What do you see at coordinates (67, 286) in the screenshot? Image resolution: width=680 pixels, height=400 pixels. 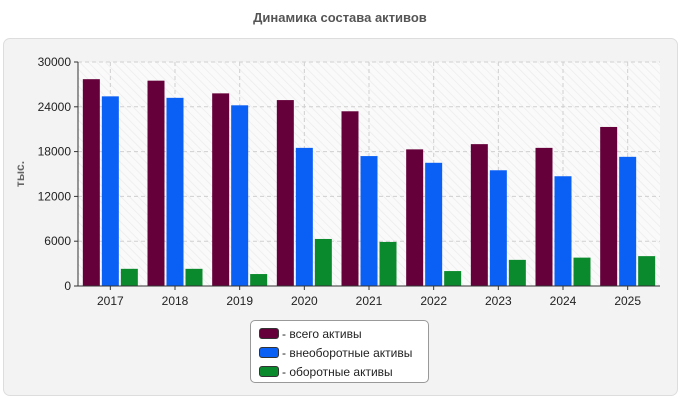 I see `y-tick-label: 0` at bounding box center [67, 286].